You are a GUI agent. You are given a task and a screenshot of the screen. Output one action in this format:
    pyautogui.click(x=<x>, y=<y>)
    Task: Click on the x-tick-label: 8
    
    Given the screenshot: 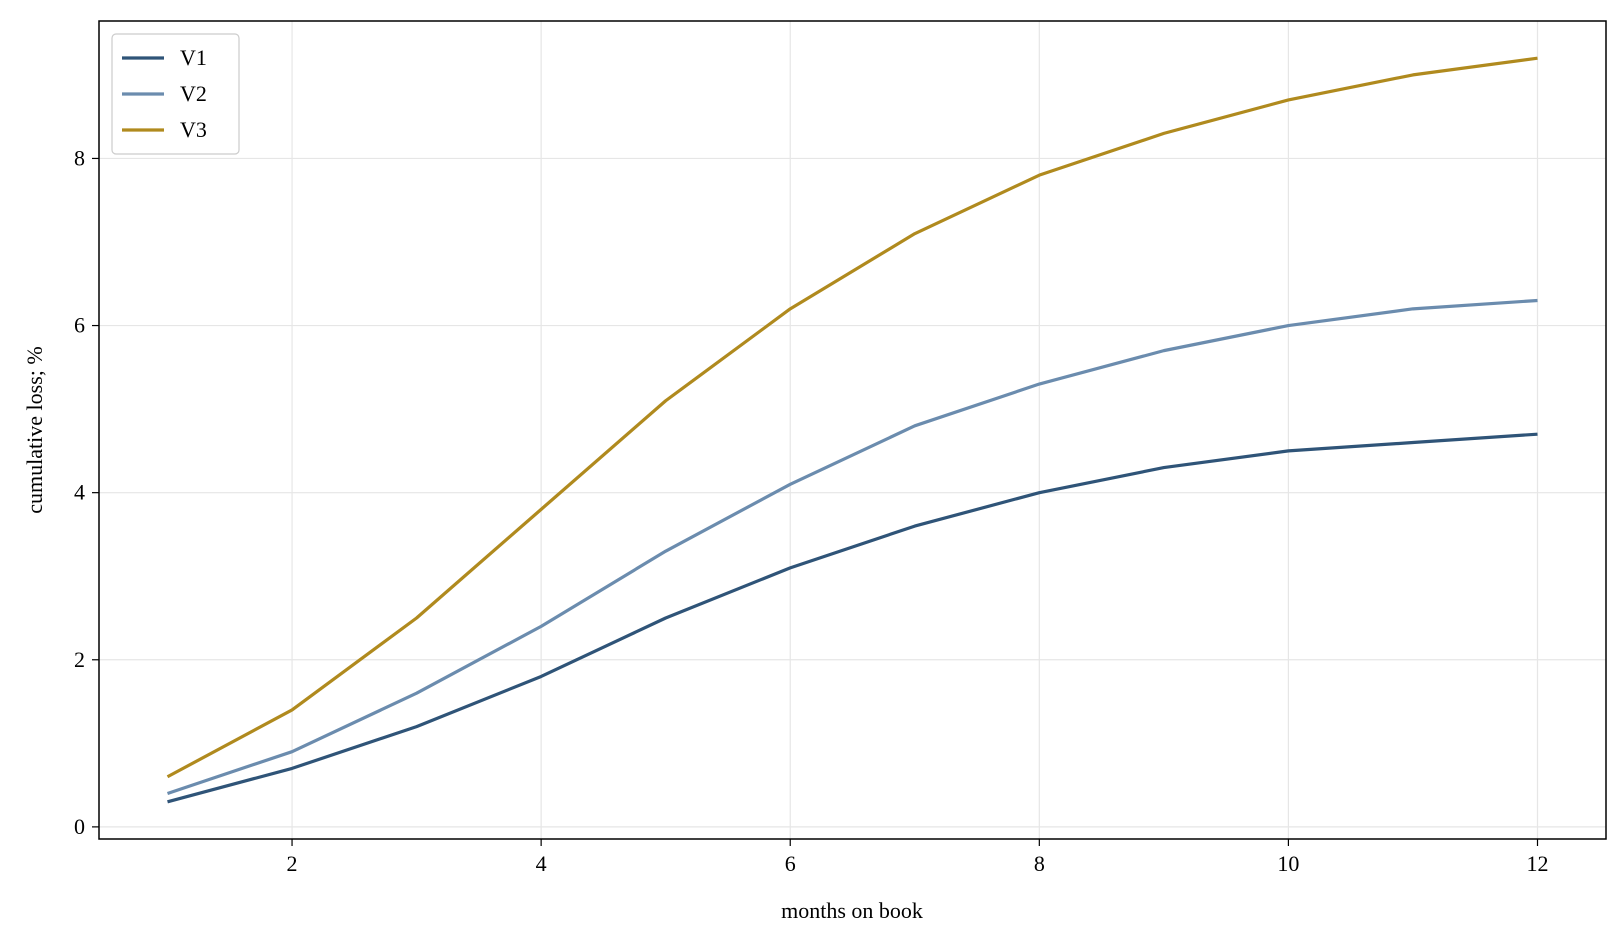 What is the action you would take?
    pyautogui.click(x=1039, y=863)
    